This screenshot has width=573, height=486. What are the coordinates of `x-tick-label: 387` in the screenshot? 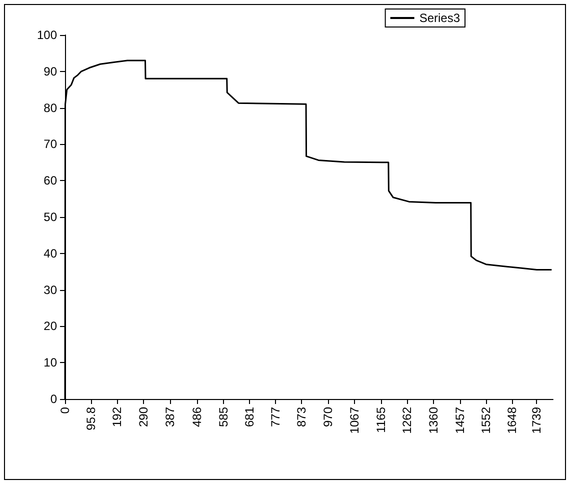 It's located at (169, 417).